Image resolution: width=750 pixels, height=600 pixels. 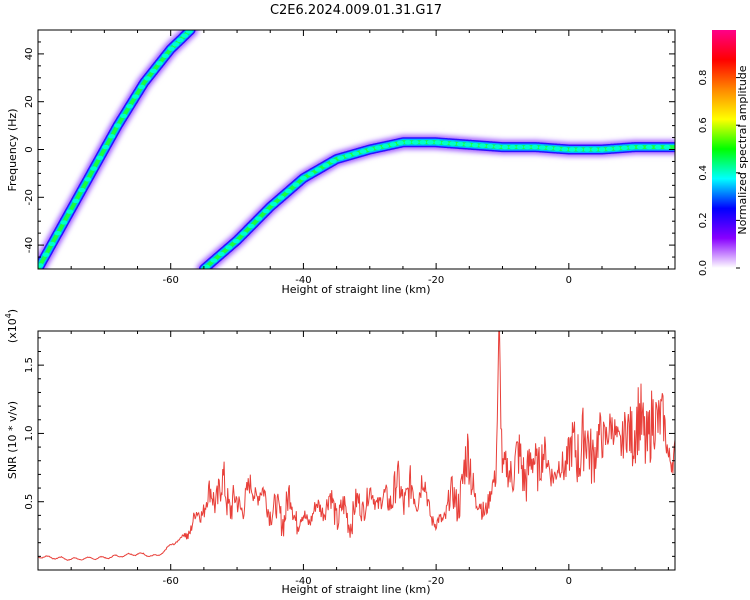 What do you see at coordinates (703, 78) in the screenshot?
I see `colorbar-tick-label: 0.8` at bounding box center [703, 78].